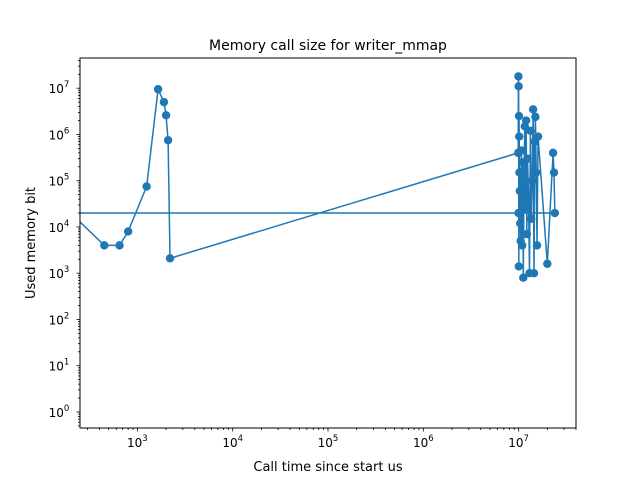 This screenshot has height=480, width=640. I want to click on chart-title: Memory call size for writer_mmap, so click(328, 46).